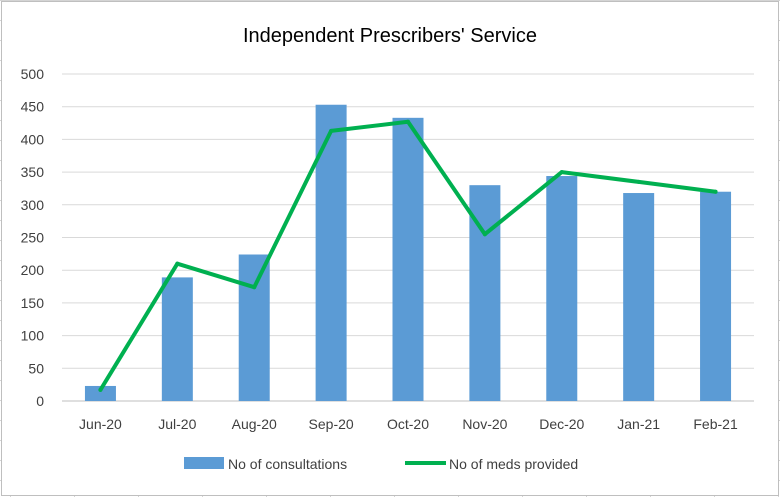  What do you see at coordinates (33, 172) in the screenshot?
I see `y-tick-label: 350` at bounding box center [33, 172].